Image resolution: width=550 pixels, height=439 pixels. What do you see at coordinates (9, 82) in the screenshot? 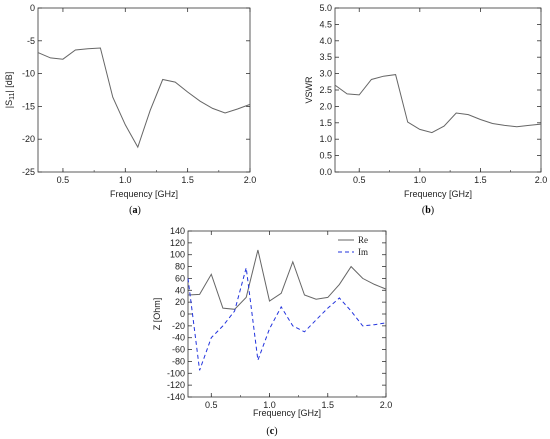
I see `y-axis-label-tail: | [dB]` at bounding box center [9, 82].